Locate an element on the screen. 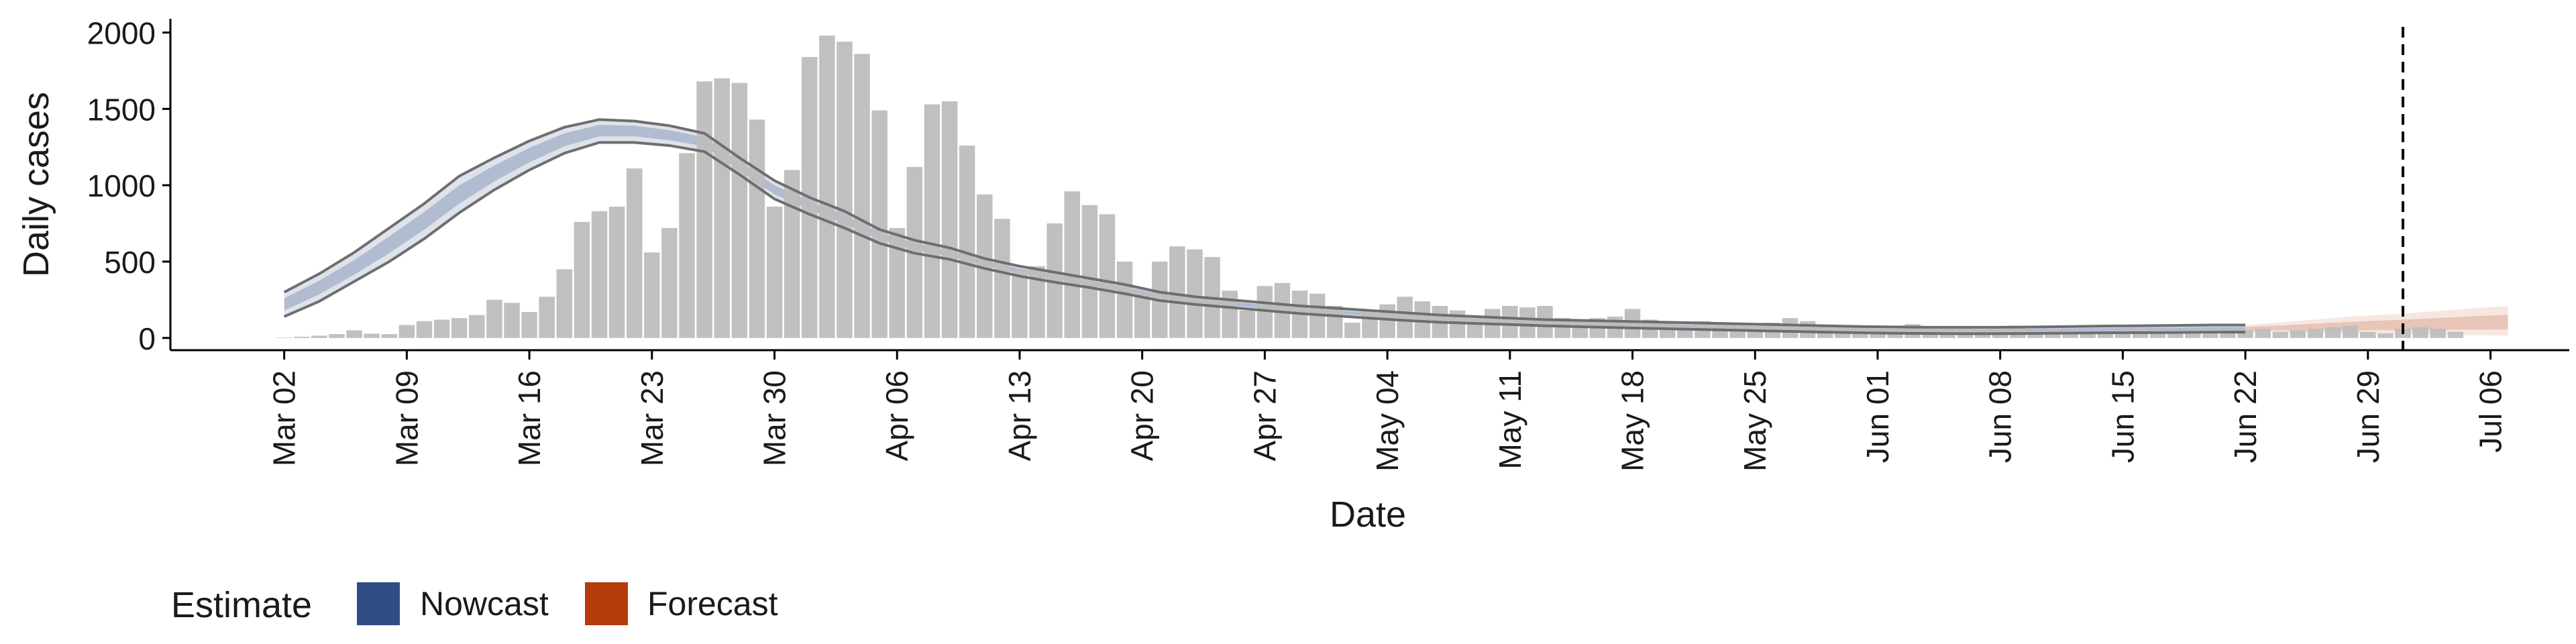 This screenshot has height=644, width=2576. x-tick-label: Jun 29 is located at coordinates (2368, 416).